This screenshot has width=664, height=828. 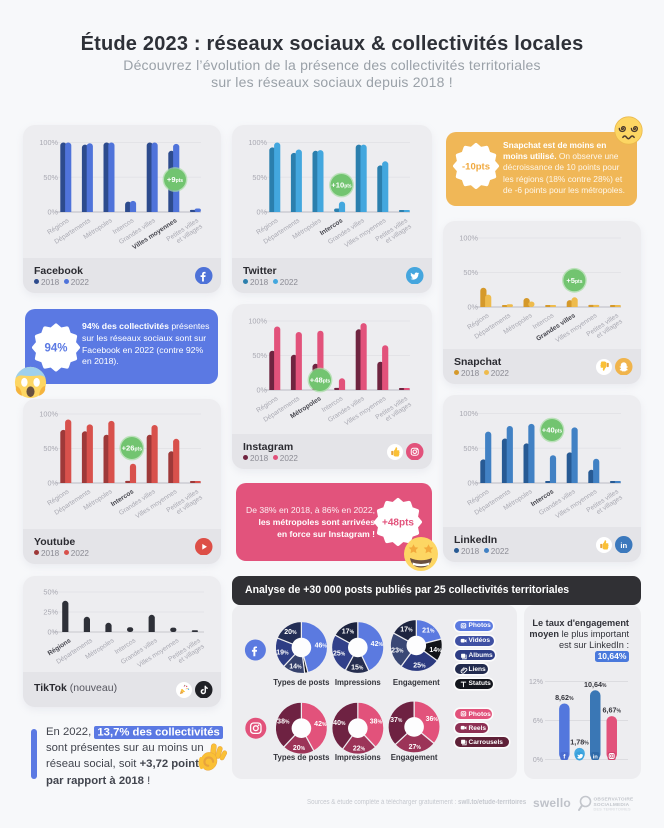 What do you see at coordinates (574, 280) in the screenshot?
I see `svg-text: +5pts` at bounding box center [574, 280].